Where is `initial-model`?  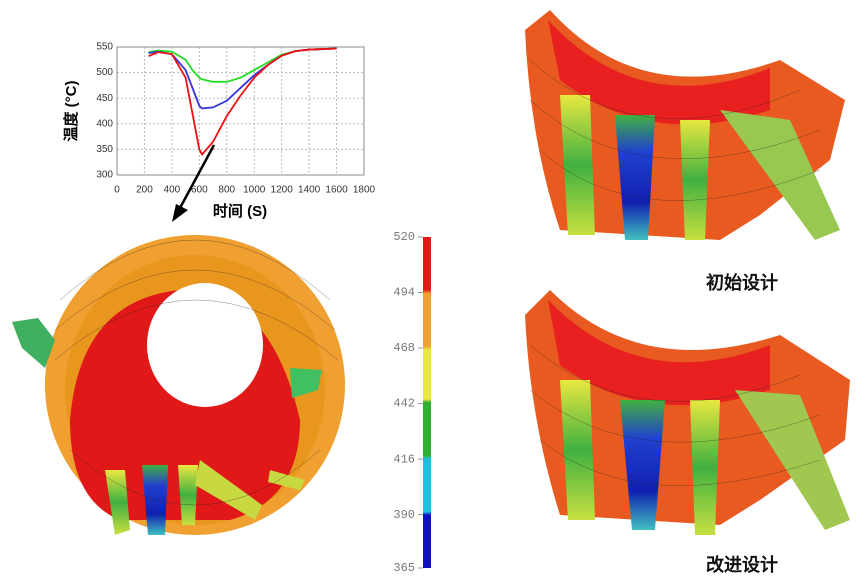
initial-model is located at coordinates (685, 125).